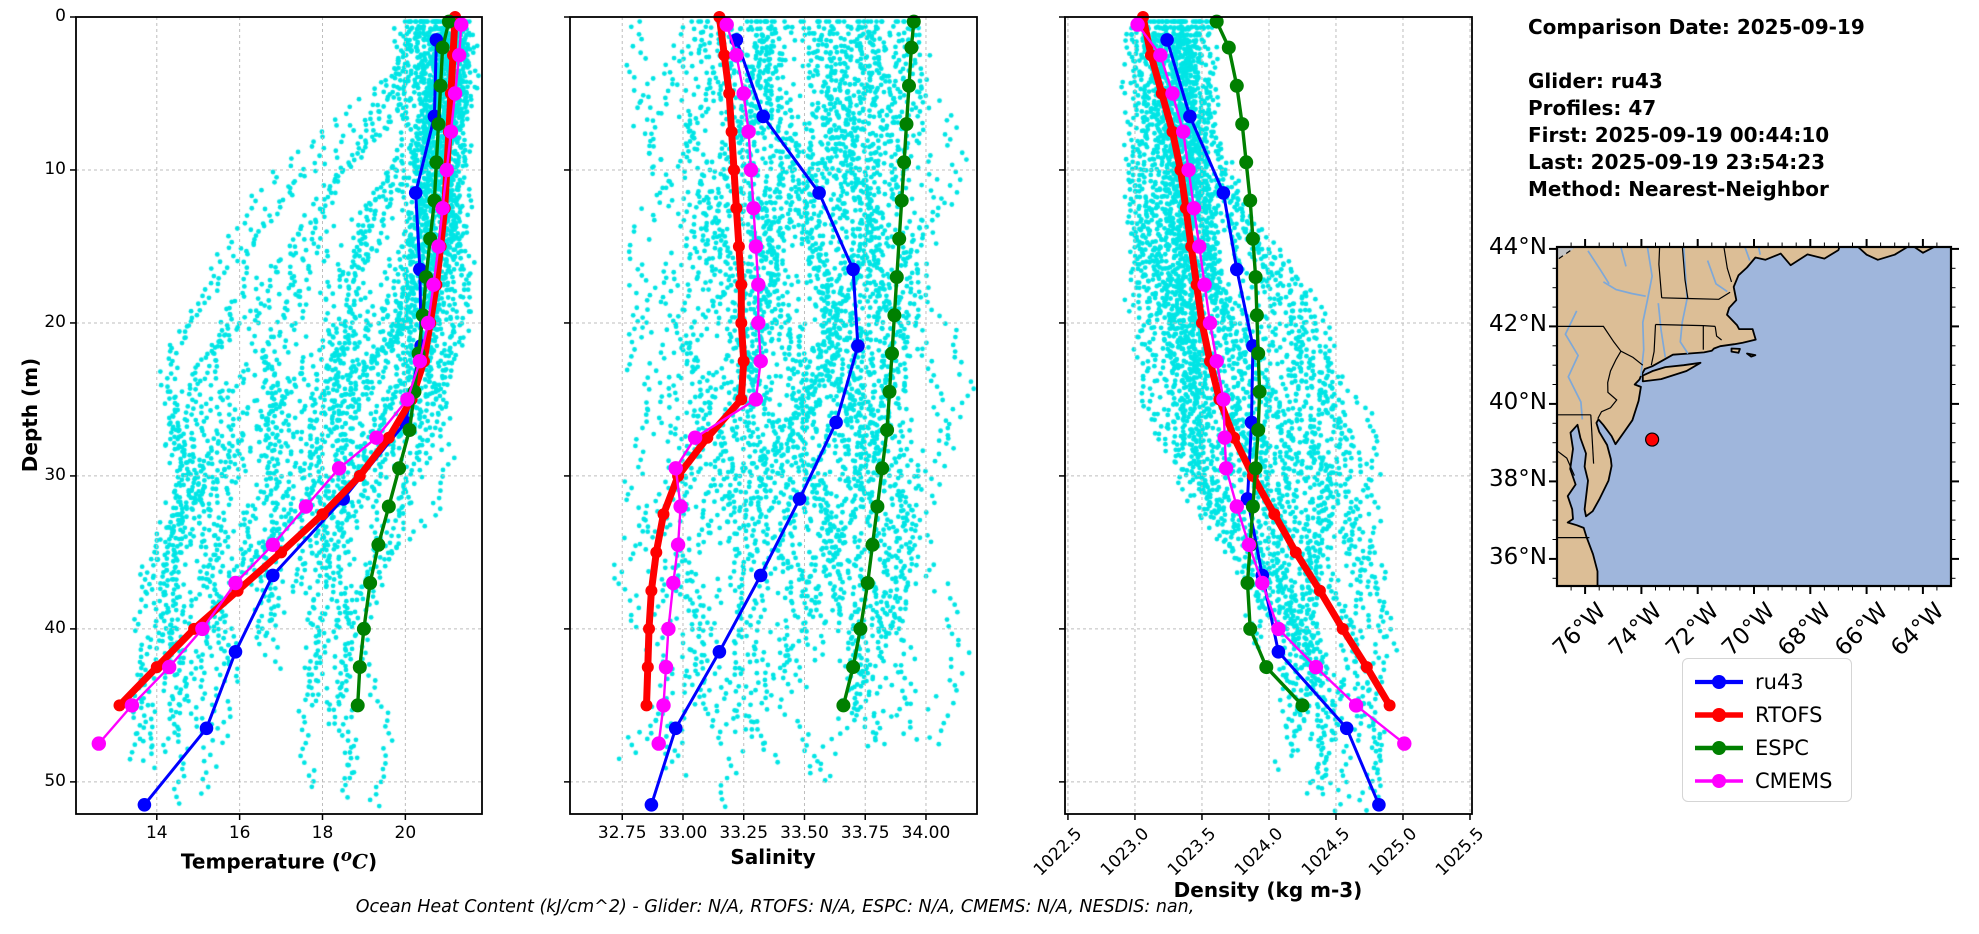  What do you see at coordinates (1678, 189) in the screenshot?
I see `method: Method: Nearest-Neighbor` at bounding box center [1678, 189].